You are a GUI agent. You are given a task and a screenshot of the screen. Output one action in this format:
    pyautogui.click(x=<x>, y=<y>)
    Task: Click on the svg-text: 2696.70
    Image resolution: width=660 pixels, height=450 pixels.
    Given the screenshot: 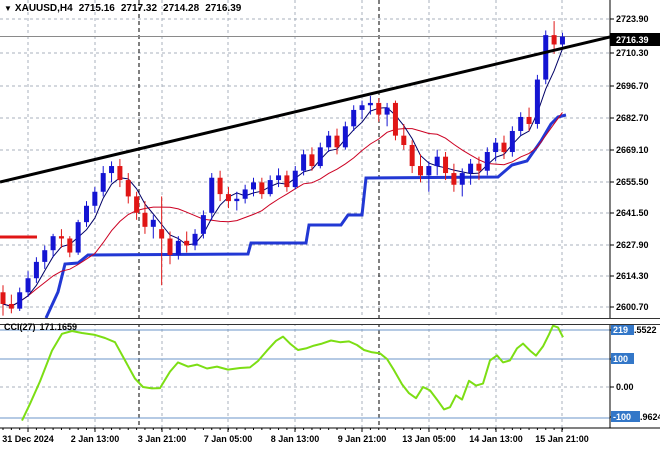 What is the action you would take?
    pyautogui.click(x=632, y=86)
    